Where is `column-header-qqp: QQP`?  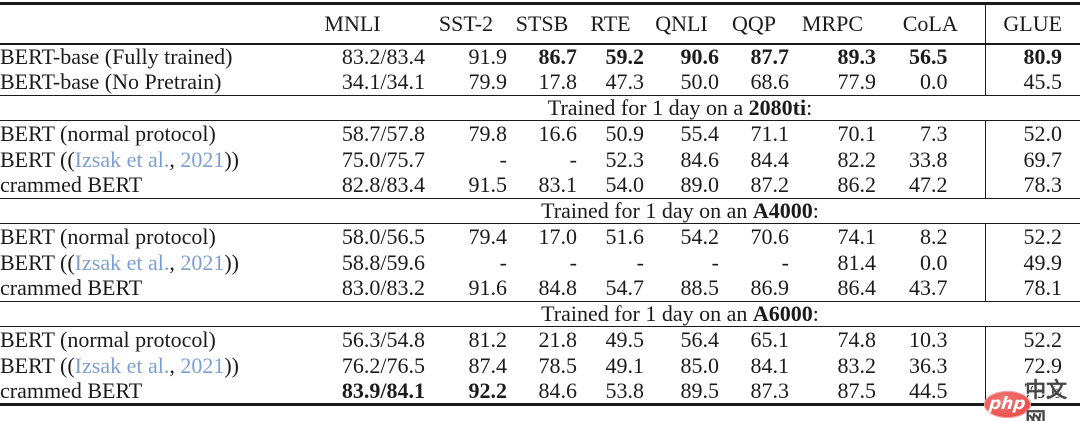
column-header-qqp: QQP is located at coordinates (753, 23).